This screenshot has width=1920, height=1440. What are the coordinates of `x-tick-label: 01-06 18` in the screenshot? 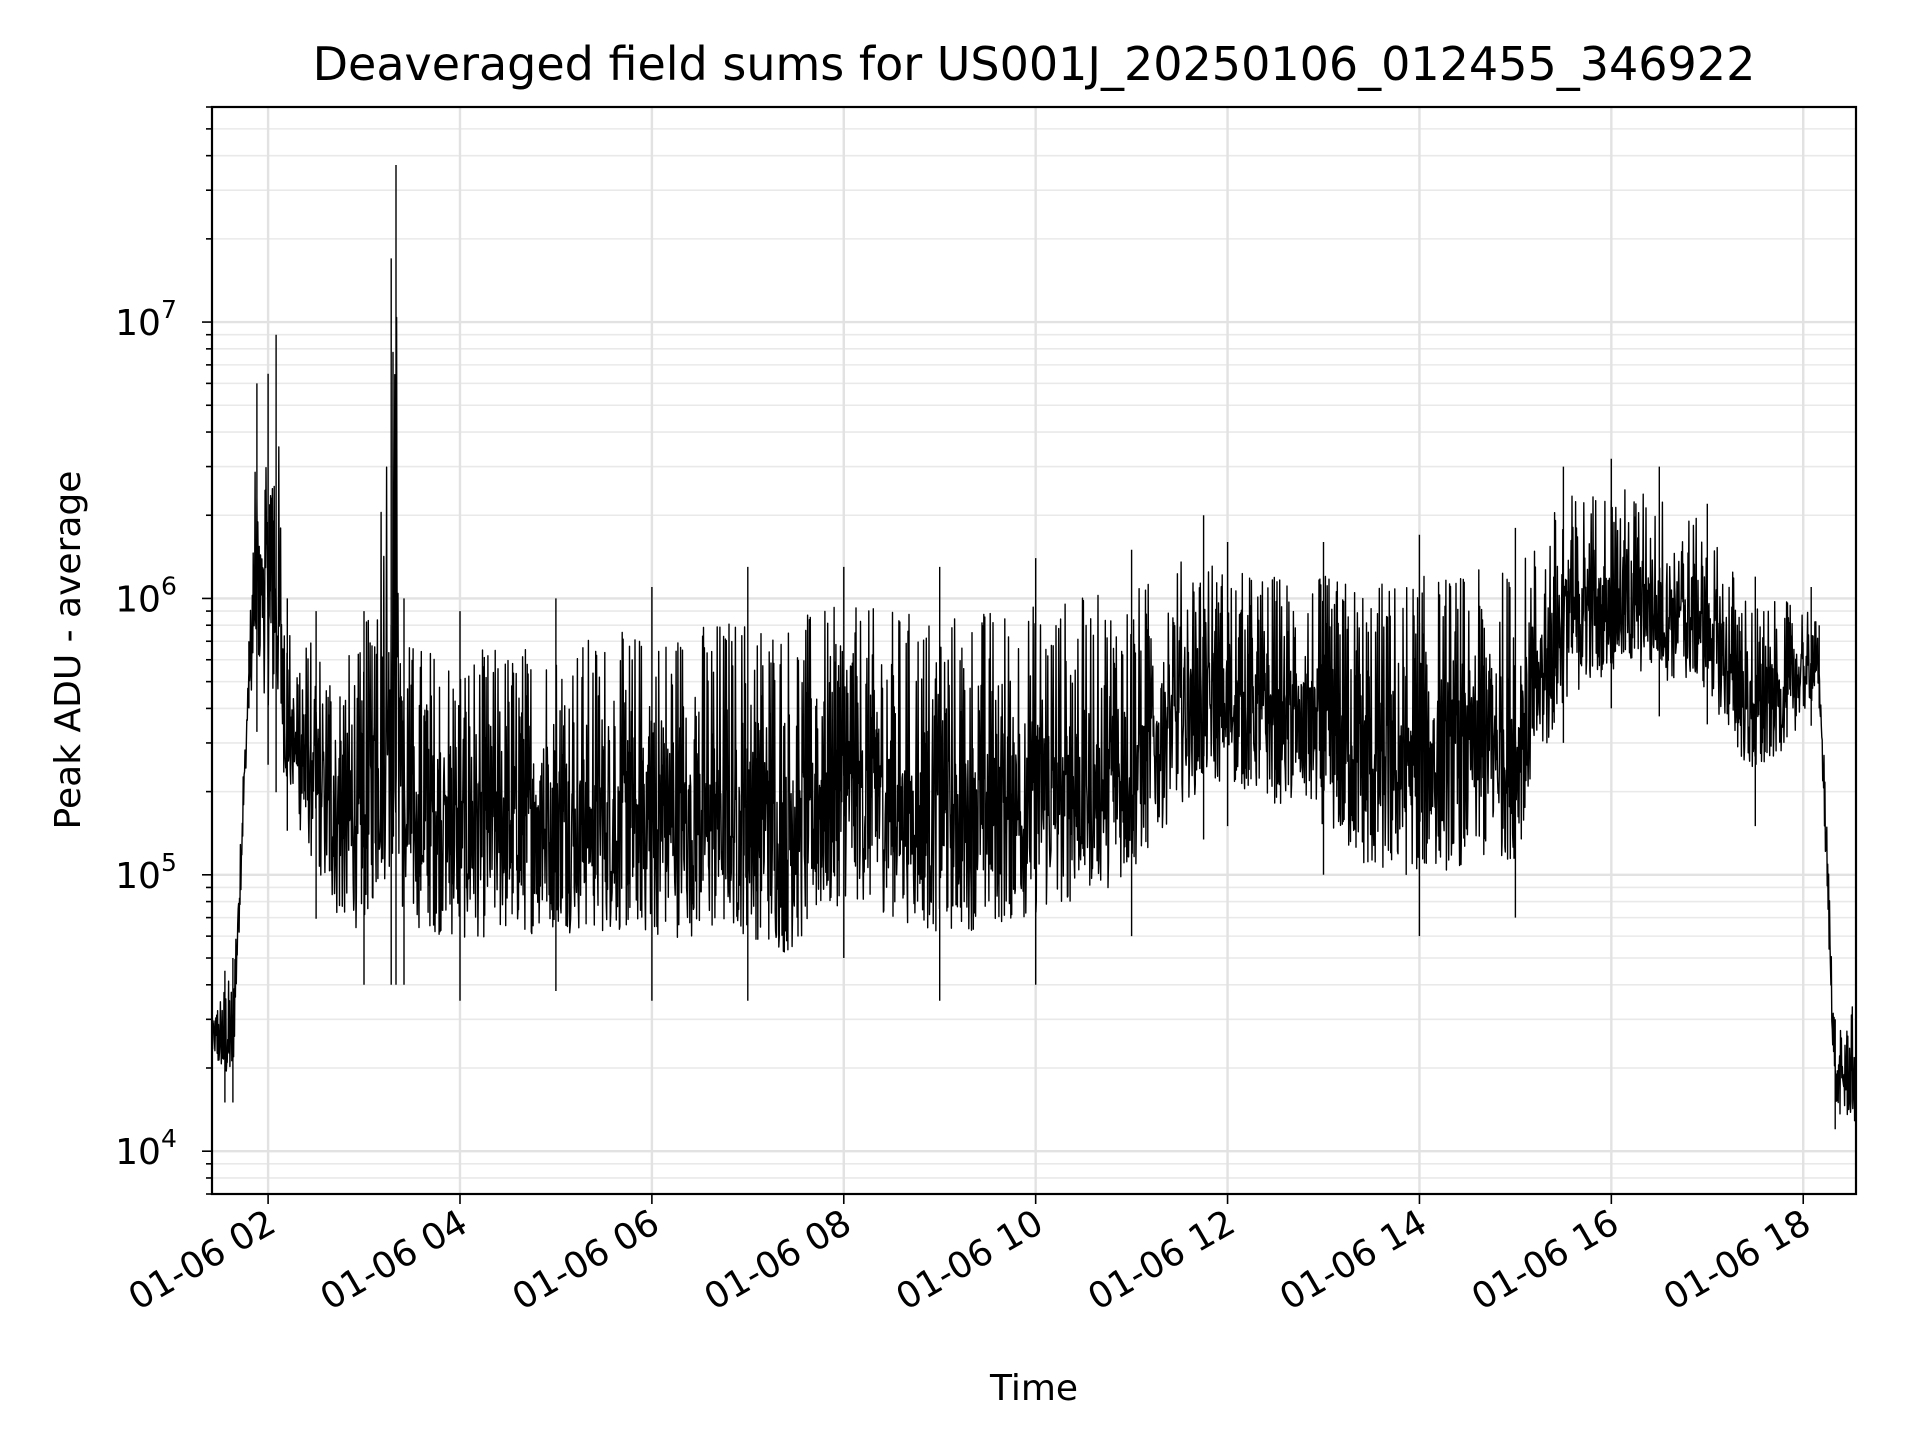 It's located at (1737, 1260).